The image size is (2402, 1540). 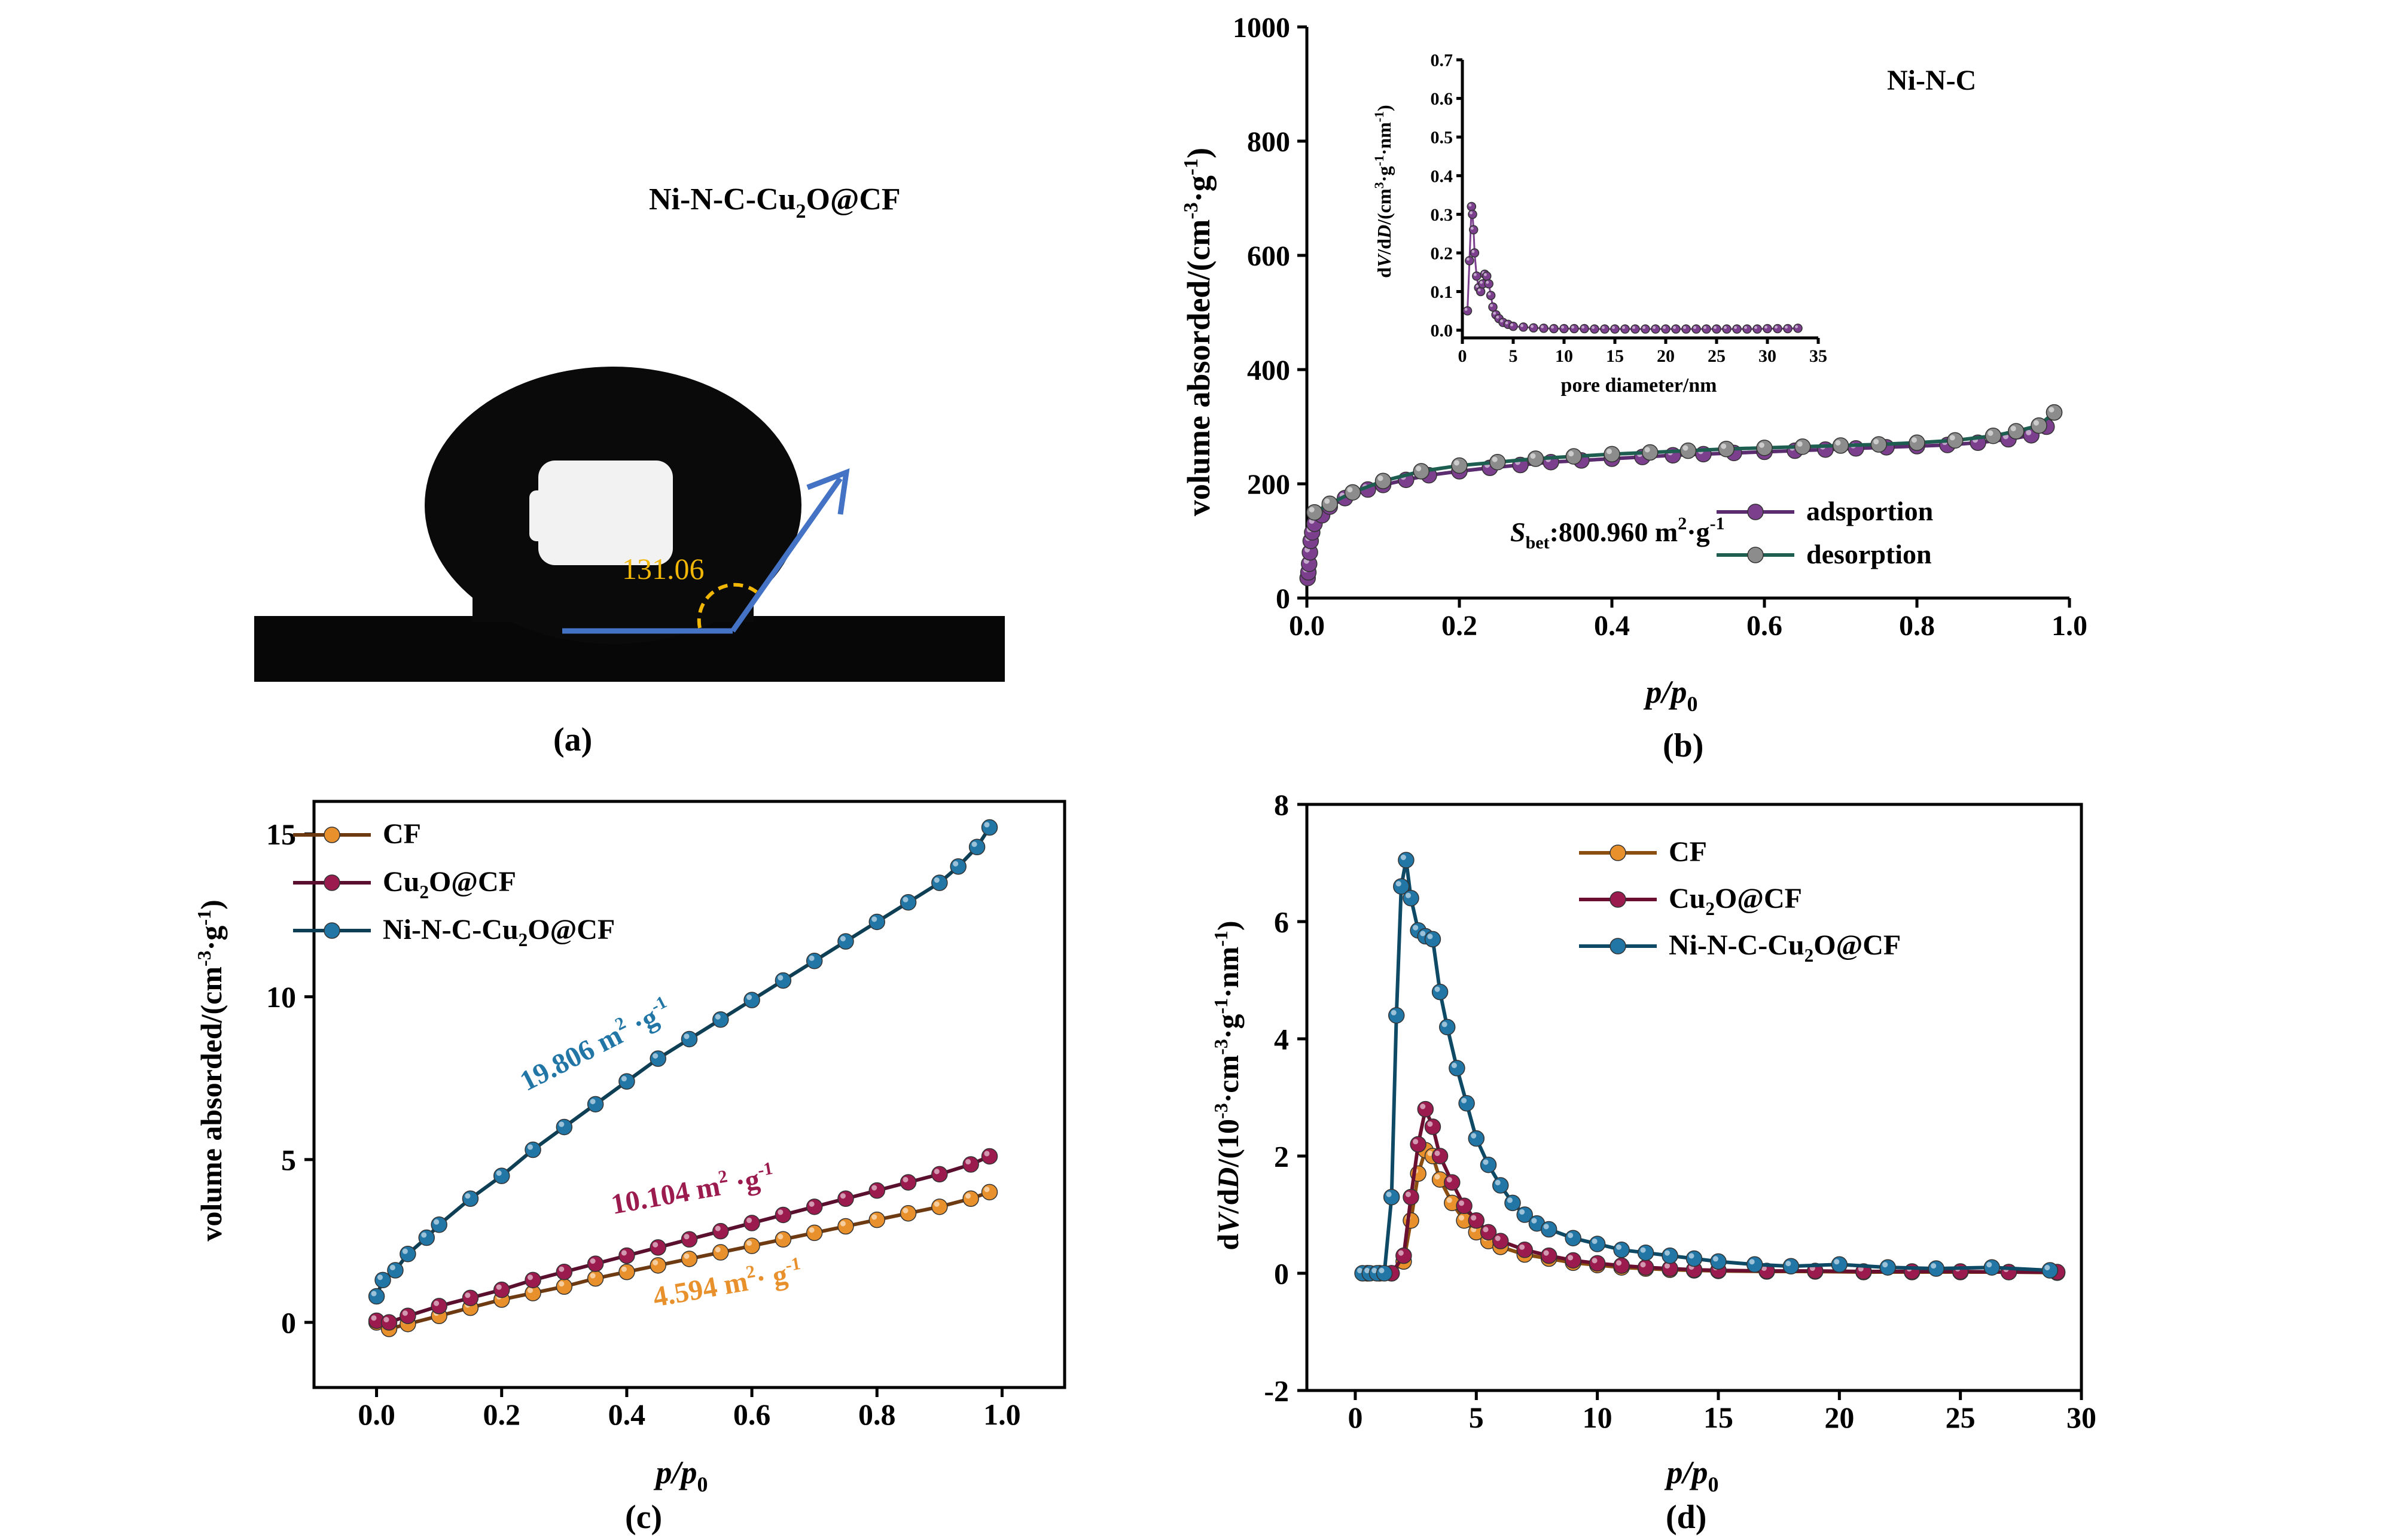 What do you see at coordinates (1917, 626) in the screenshot?
I see `x-tick-label-b: 0.8` at bounding box center [1917, 626].